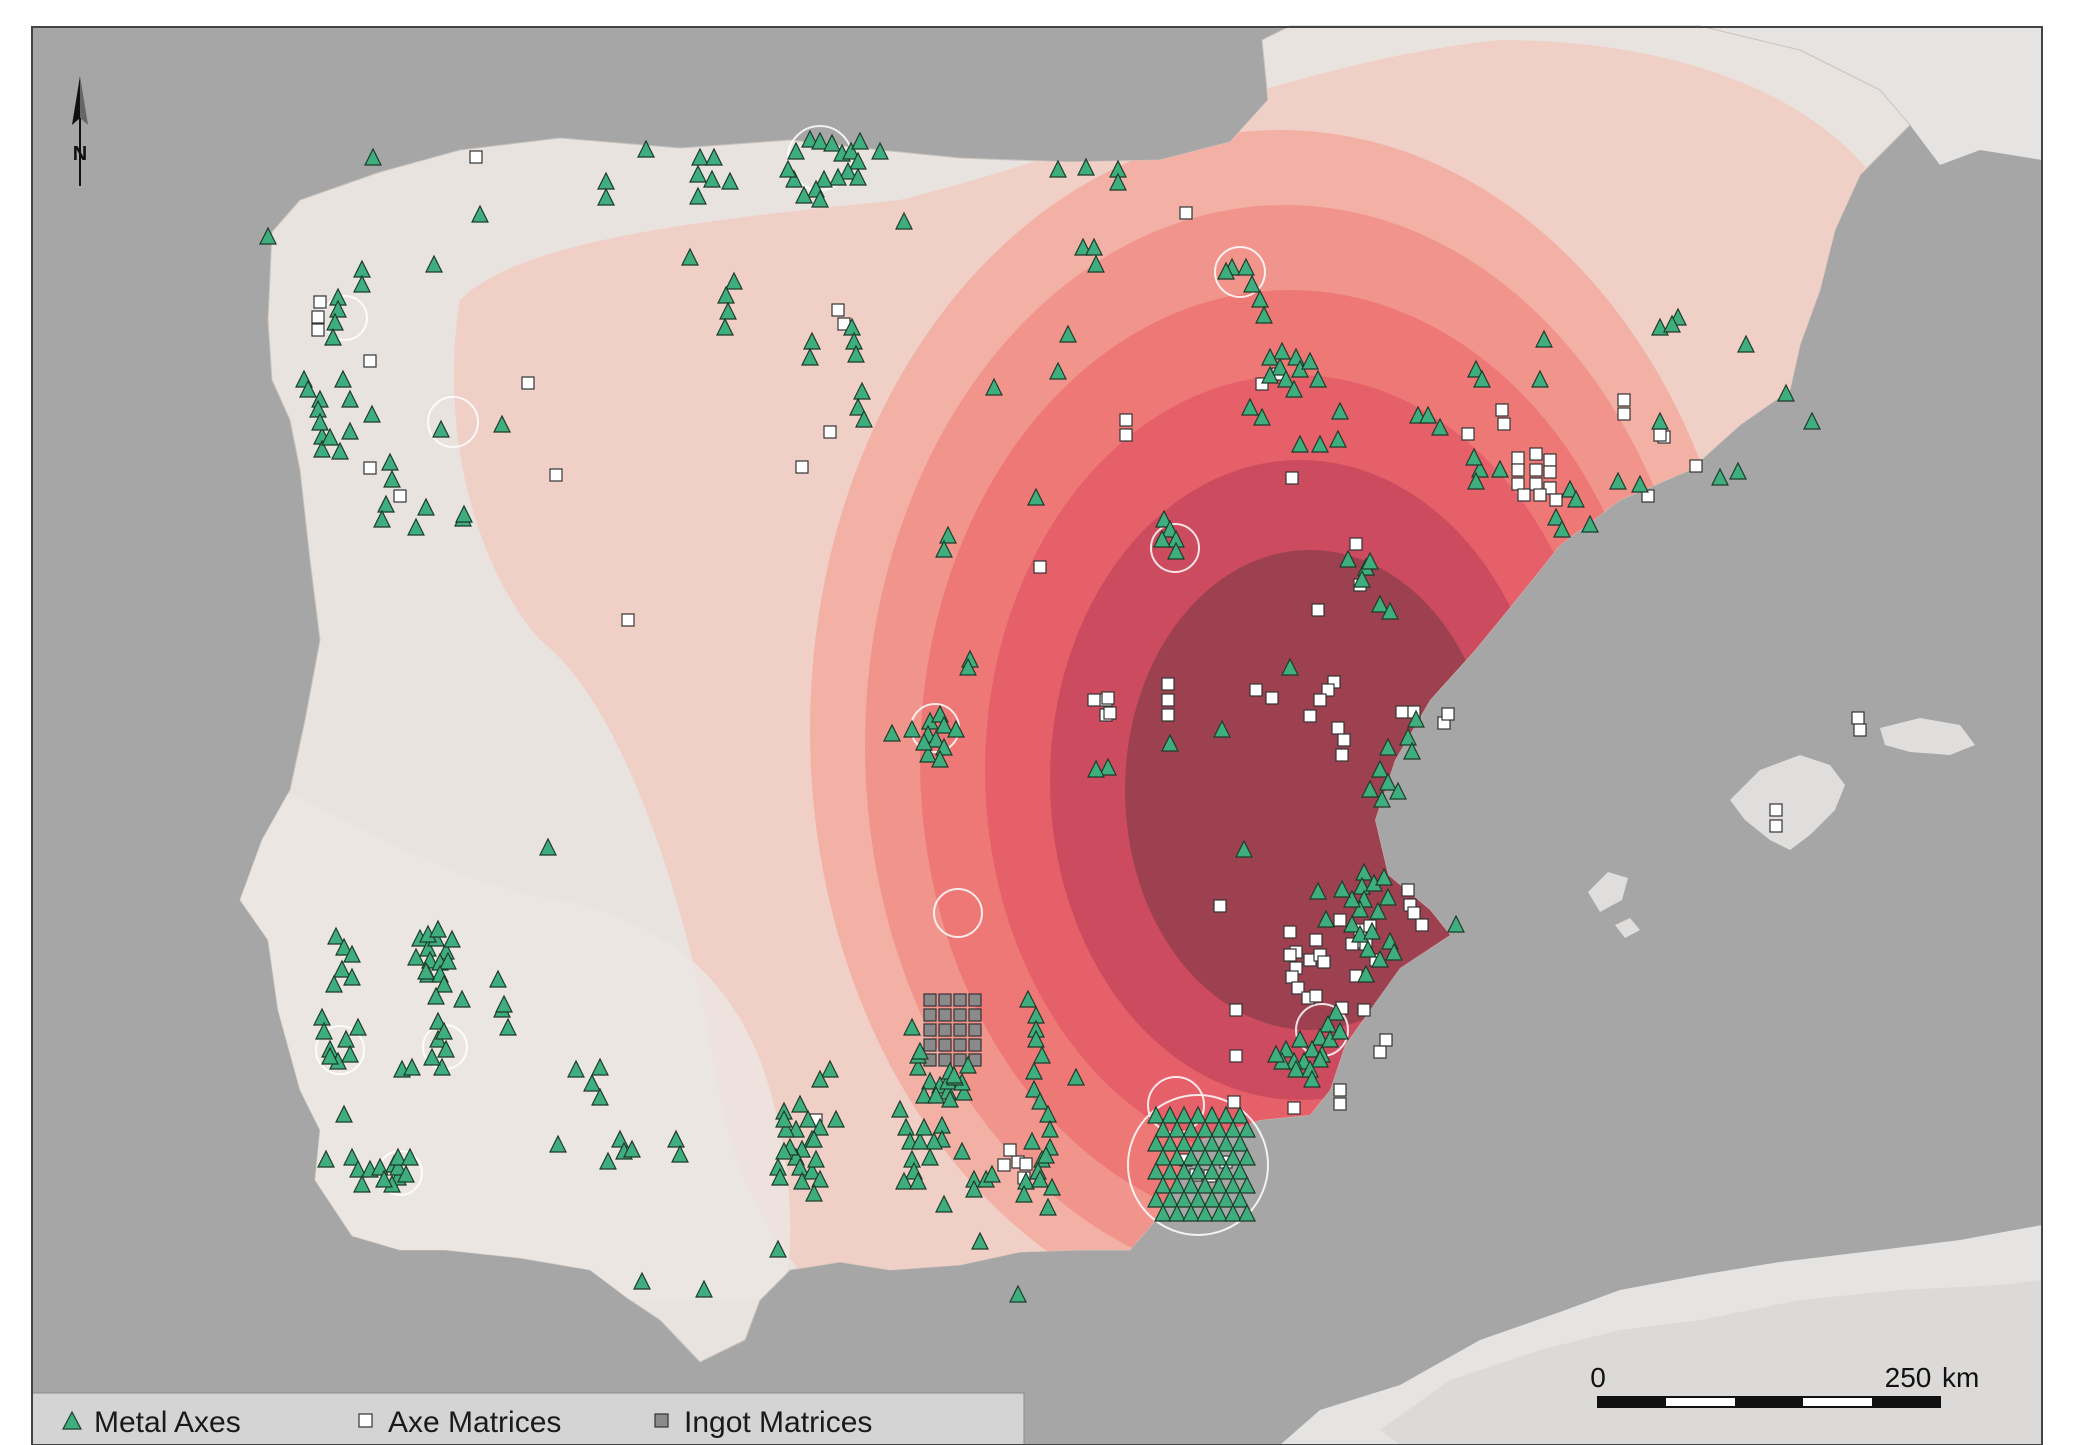  What do you see at coordinates (528, 1418) in the screenshot?
I see `legend: Metal Axes Axe Matrices Ingot Matrices` at bounding box center [528, 1418].